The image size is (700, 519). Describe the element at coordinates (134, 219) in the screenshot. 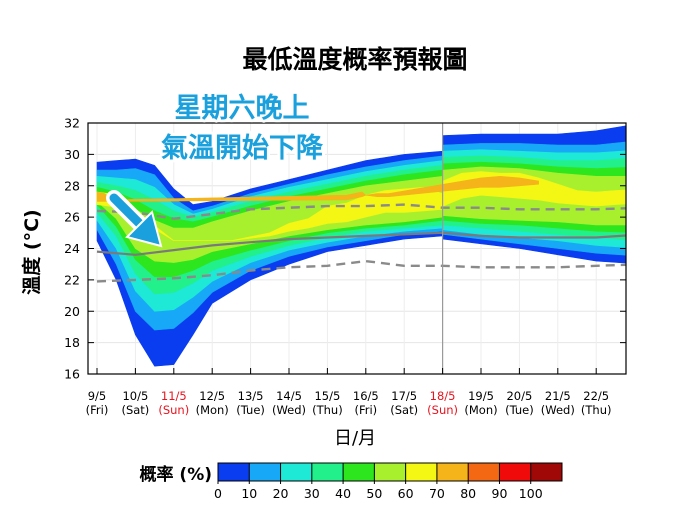

I see `annotation-arrow-icon` at that location.